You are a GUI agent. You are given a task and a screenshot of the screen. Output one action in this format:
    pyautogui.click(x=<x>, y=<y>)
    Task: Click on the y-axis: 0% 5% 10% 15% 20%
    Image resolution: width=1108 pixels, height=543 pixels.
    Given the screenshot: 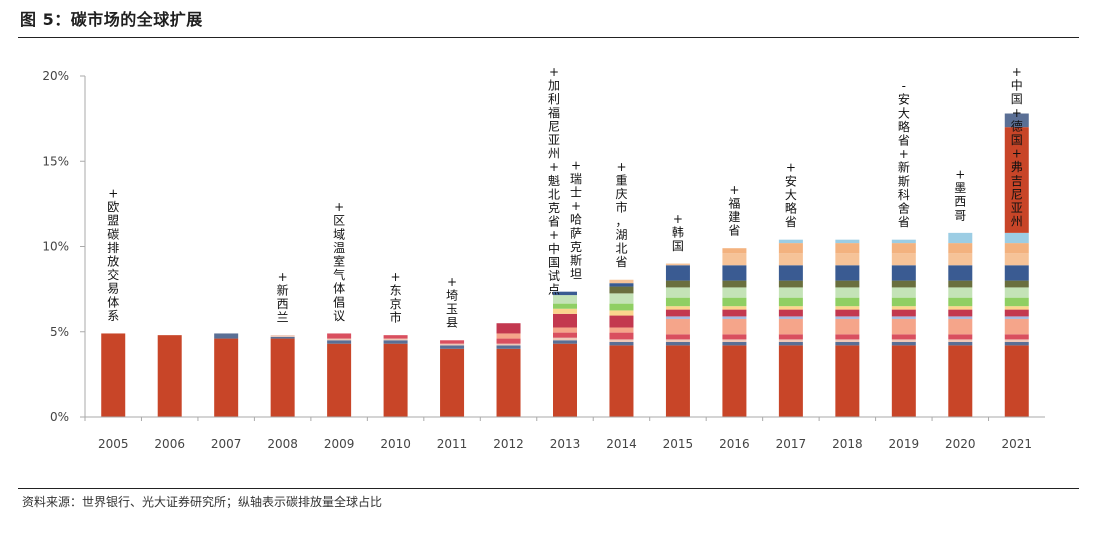 What is the action you would take?
    pyautogui.click(x=64, y=246)
    